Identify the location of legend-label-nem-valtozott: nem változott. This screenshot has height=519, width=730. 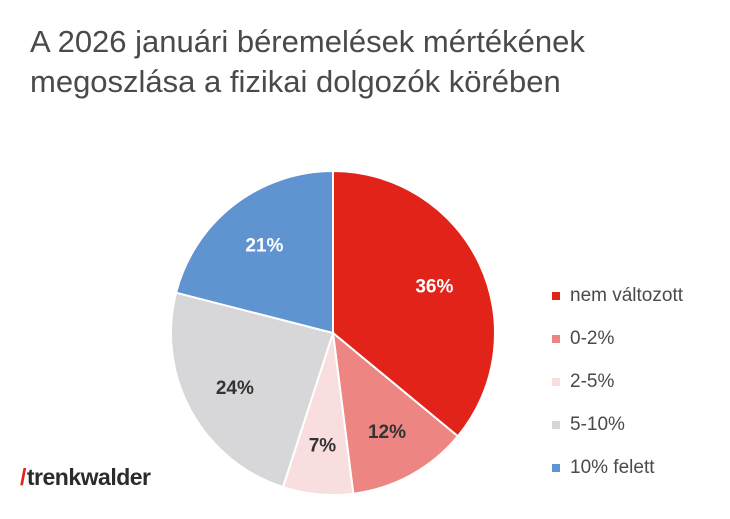
(626, 295).